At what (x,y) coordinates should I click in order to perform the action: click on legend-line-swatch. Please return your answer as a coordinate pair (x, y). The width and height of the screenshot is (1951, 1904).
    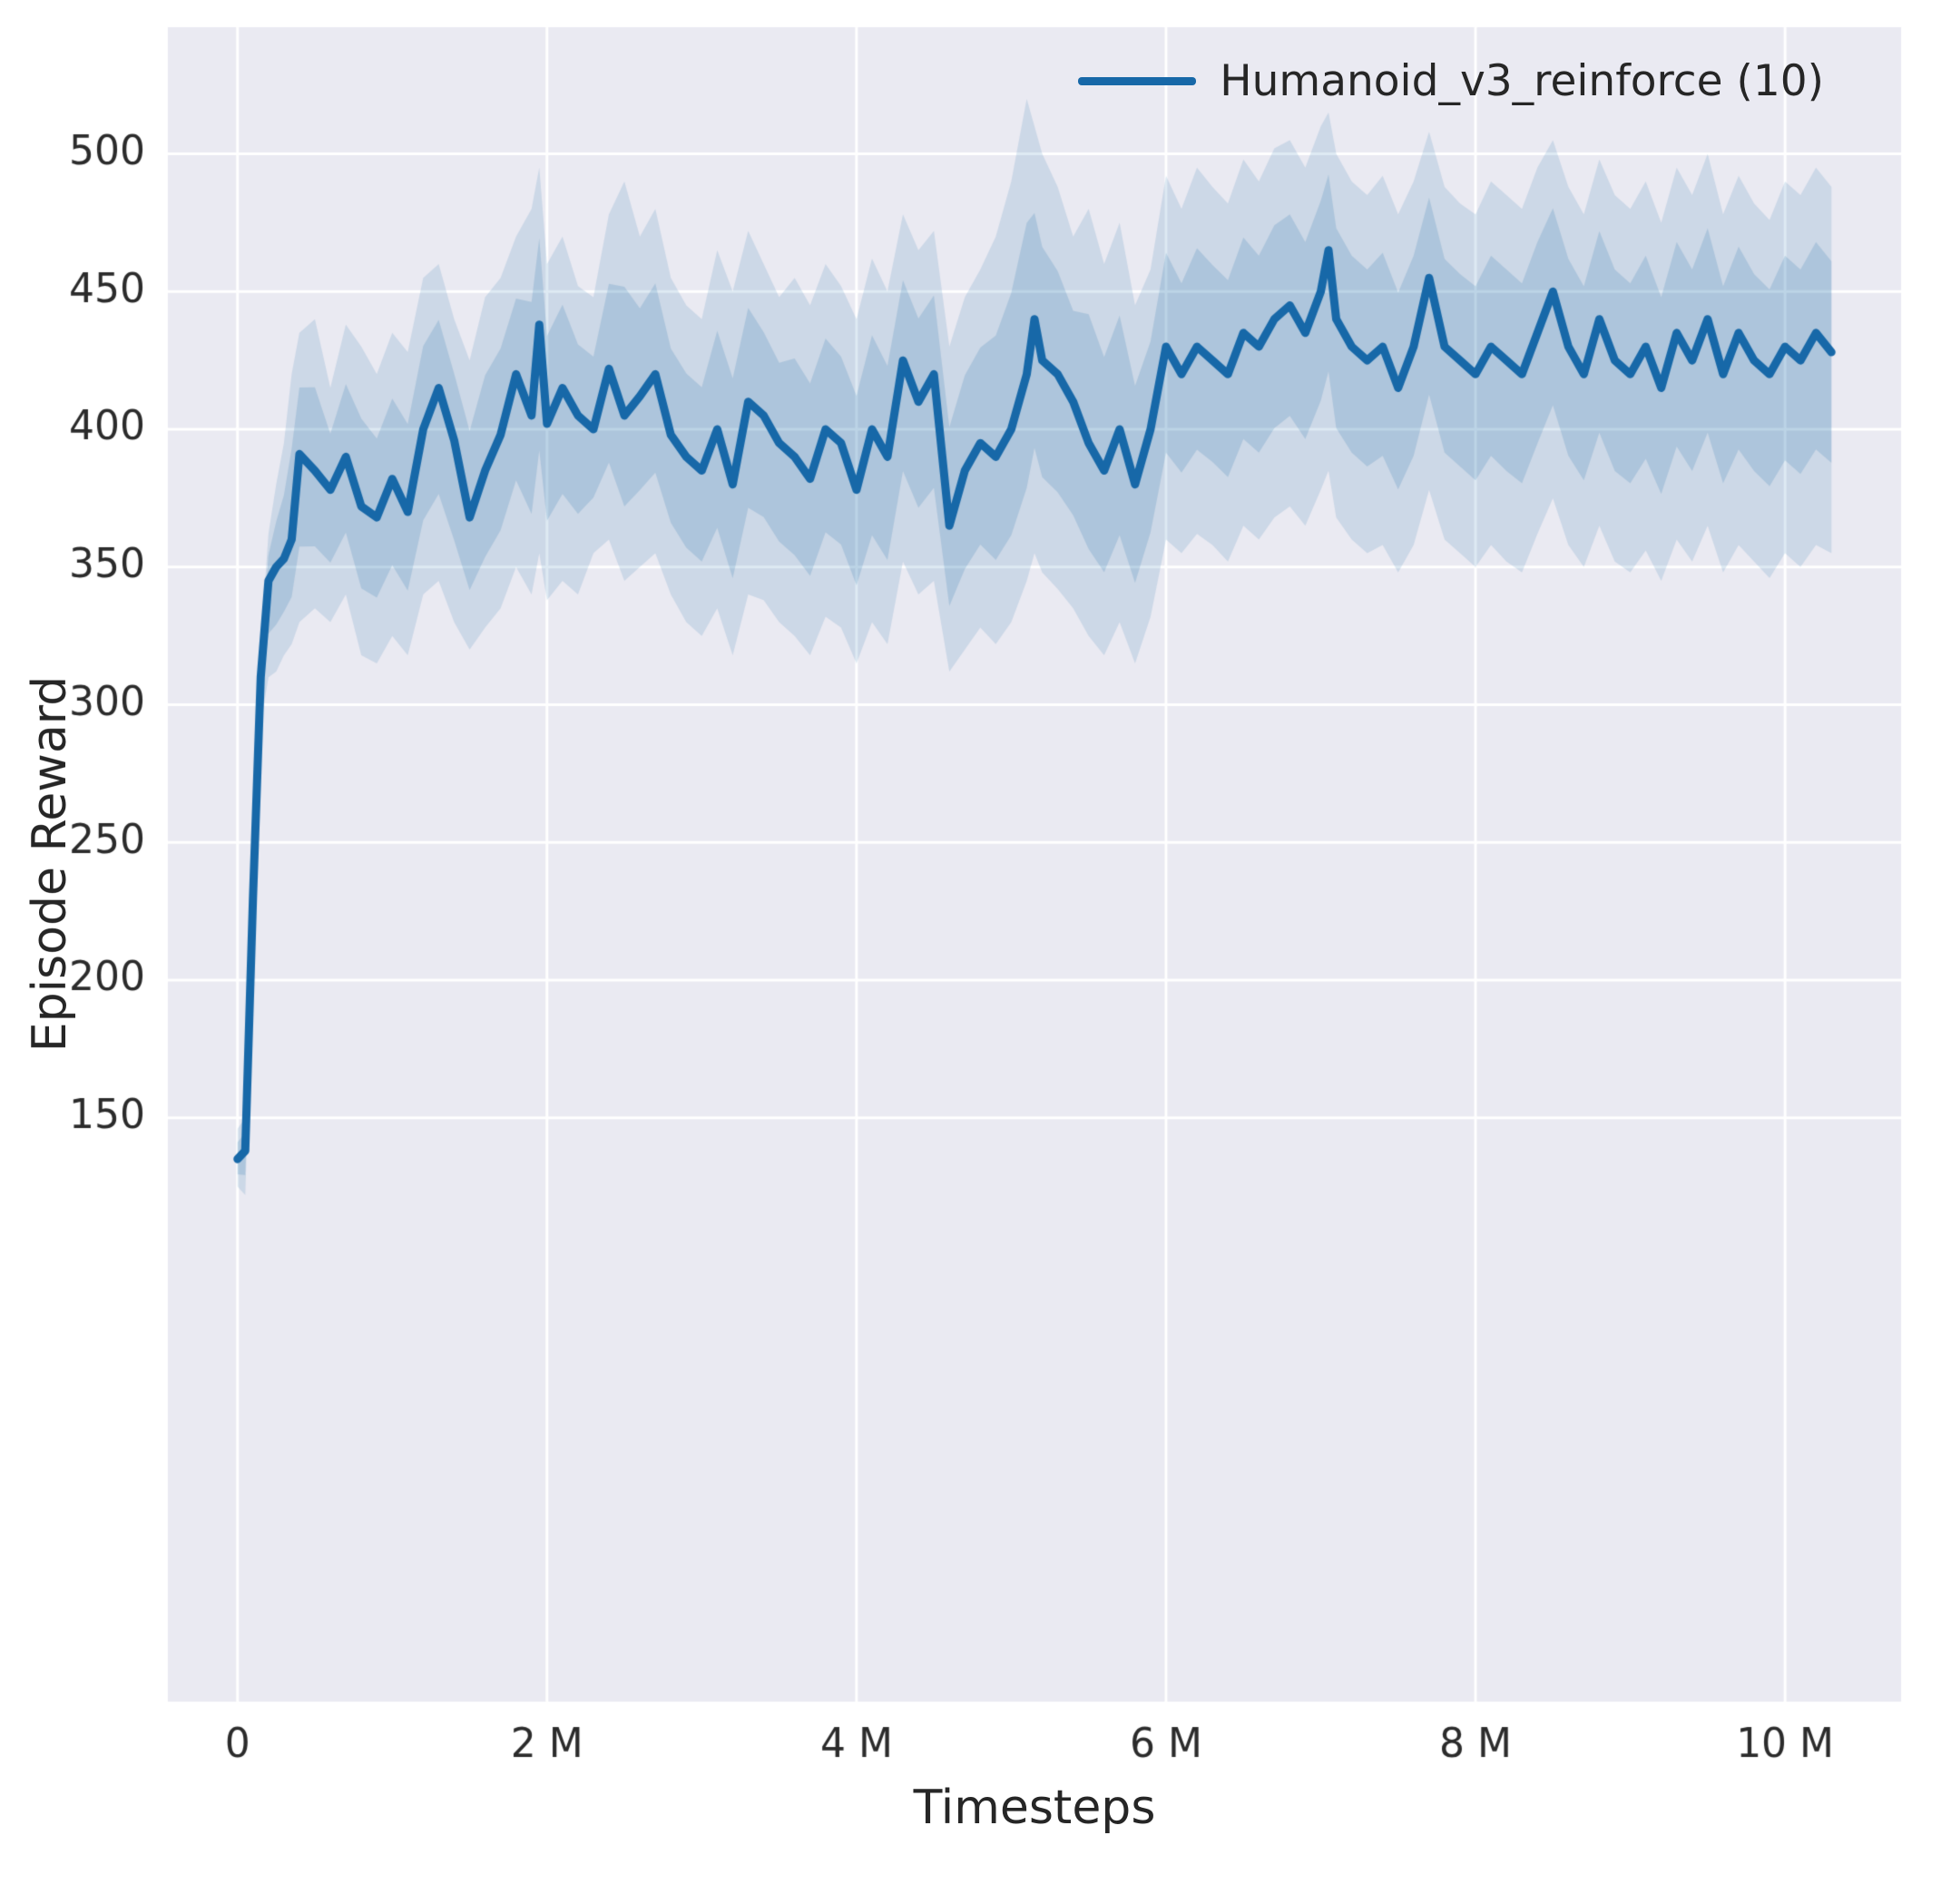
    Looking at the image, I should click on (1137, 81).